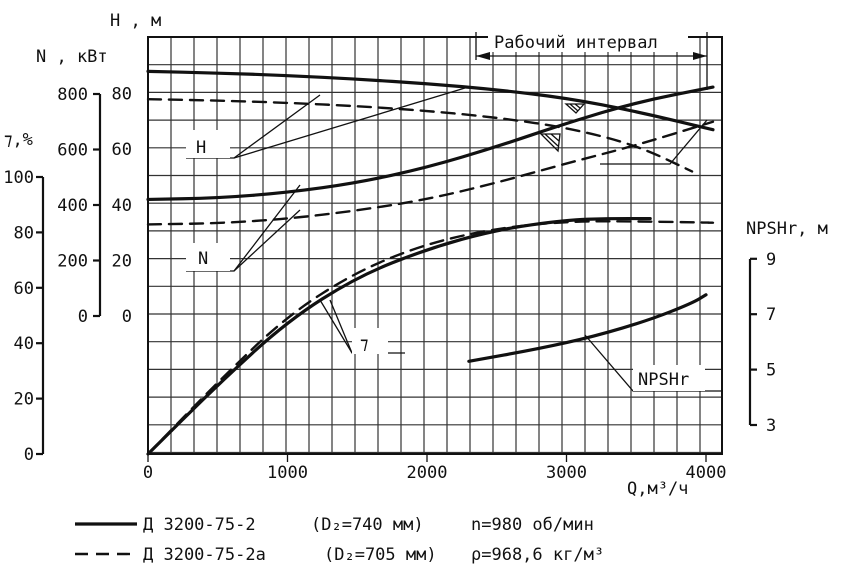  Describe the element at coordinates (122, 95) in the screenshot. I see `h-tick-label: 80` at that location.